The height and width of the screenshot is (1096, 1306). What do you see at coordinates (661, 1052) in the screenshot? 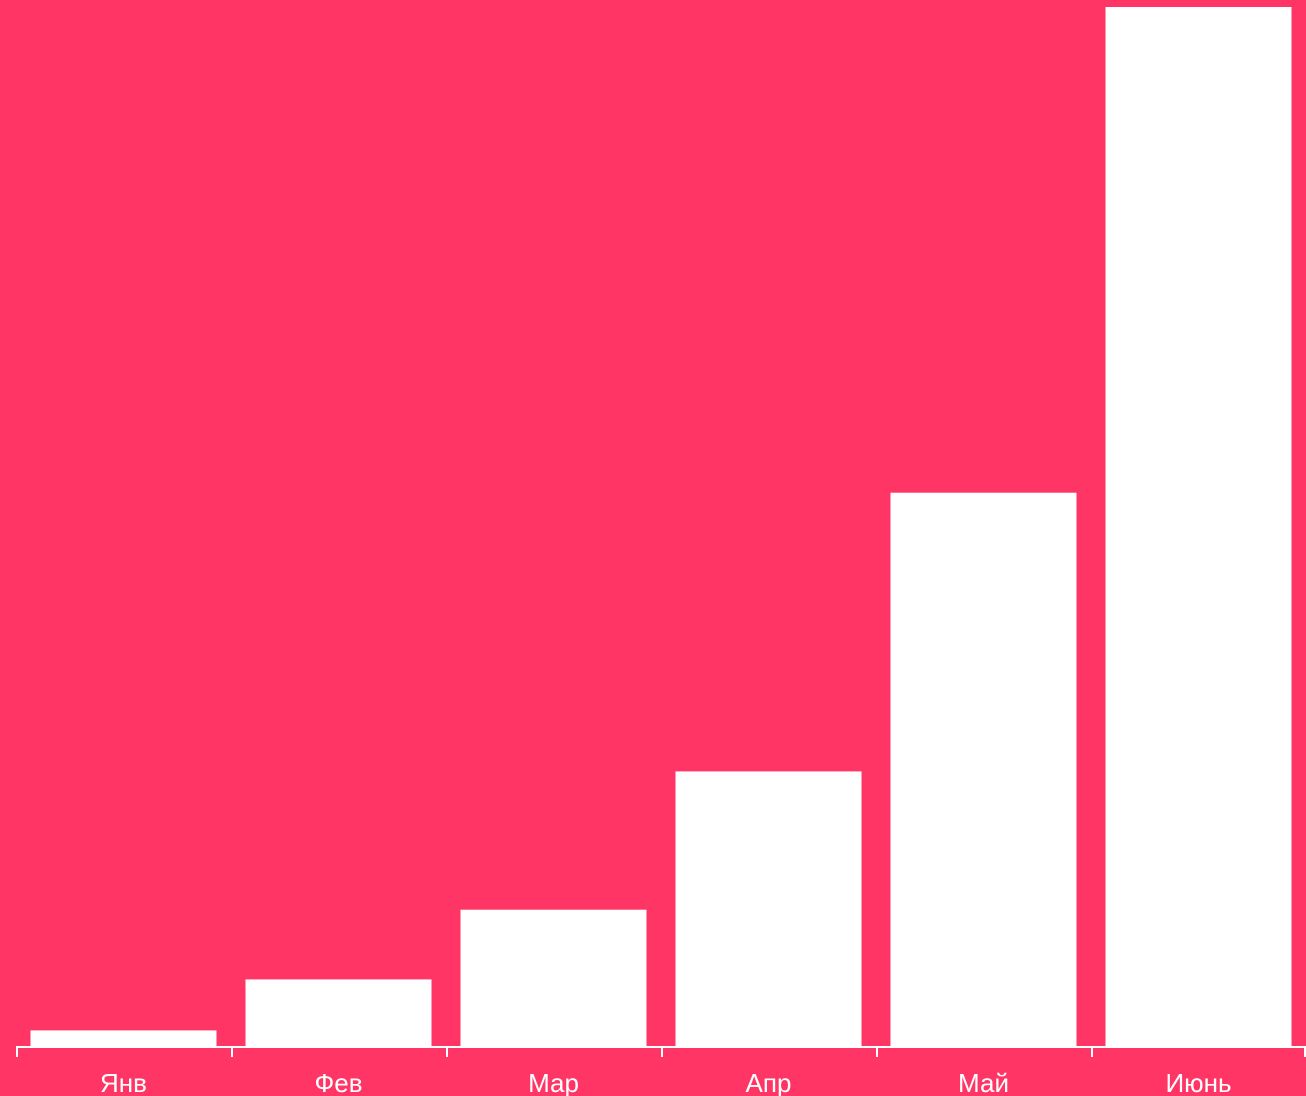
I see `x-axis-ticks` at bounding box center [661, 1052].